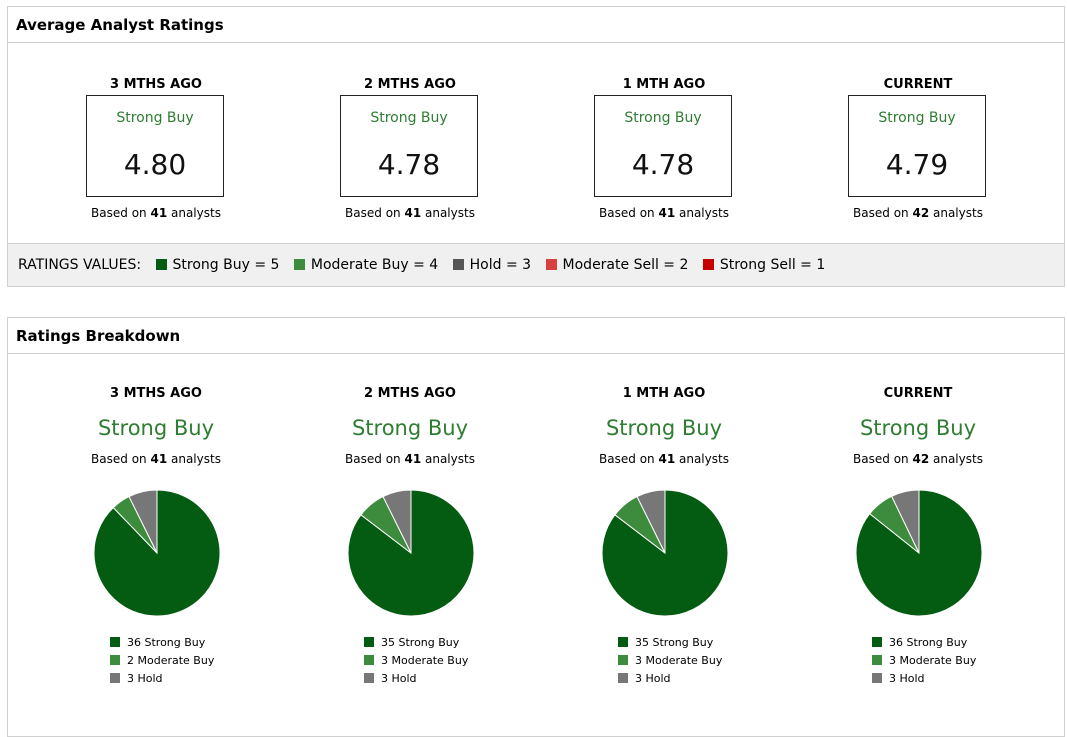 Image resolution: width=1067 pixels, height=737 pixels. I want to click on breakdown-3mths: 3 MTHS AGO, so click(156, 393).